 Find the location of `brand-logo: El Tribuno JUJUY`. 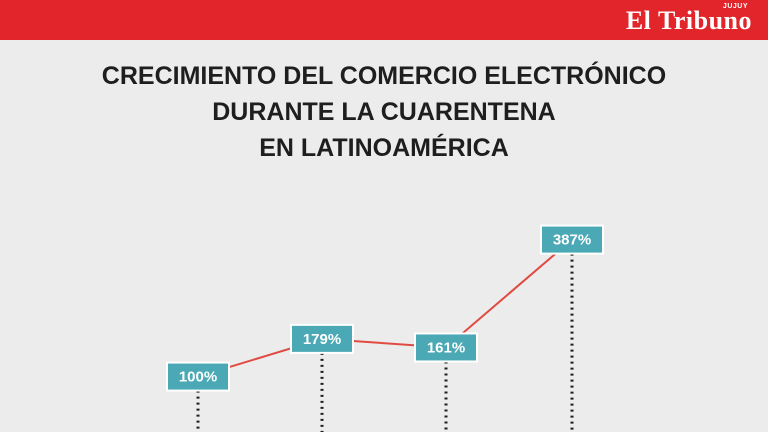

brand-logo: El Tribuno JUJUY is located at coordinates (689, 21).